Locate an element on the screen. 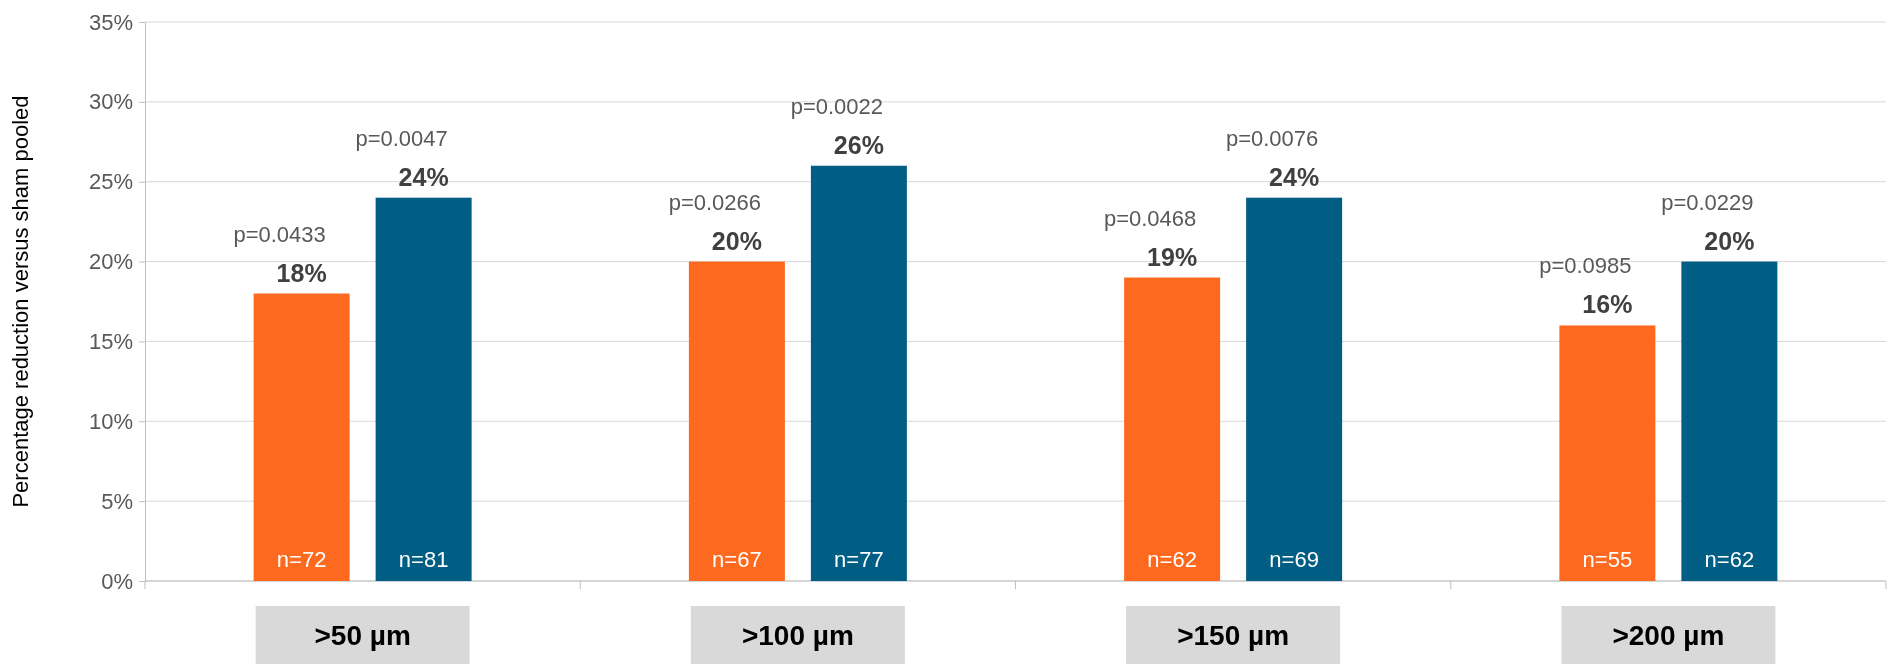  annotation: n=67 is located at coordinates (737, 559).